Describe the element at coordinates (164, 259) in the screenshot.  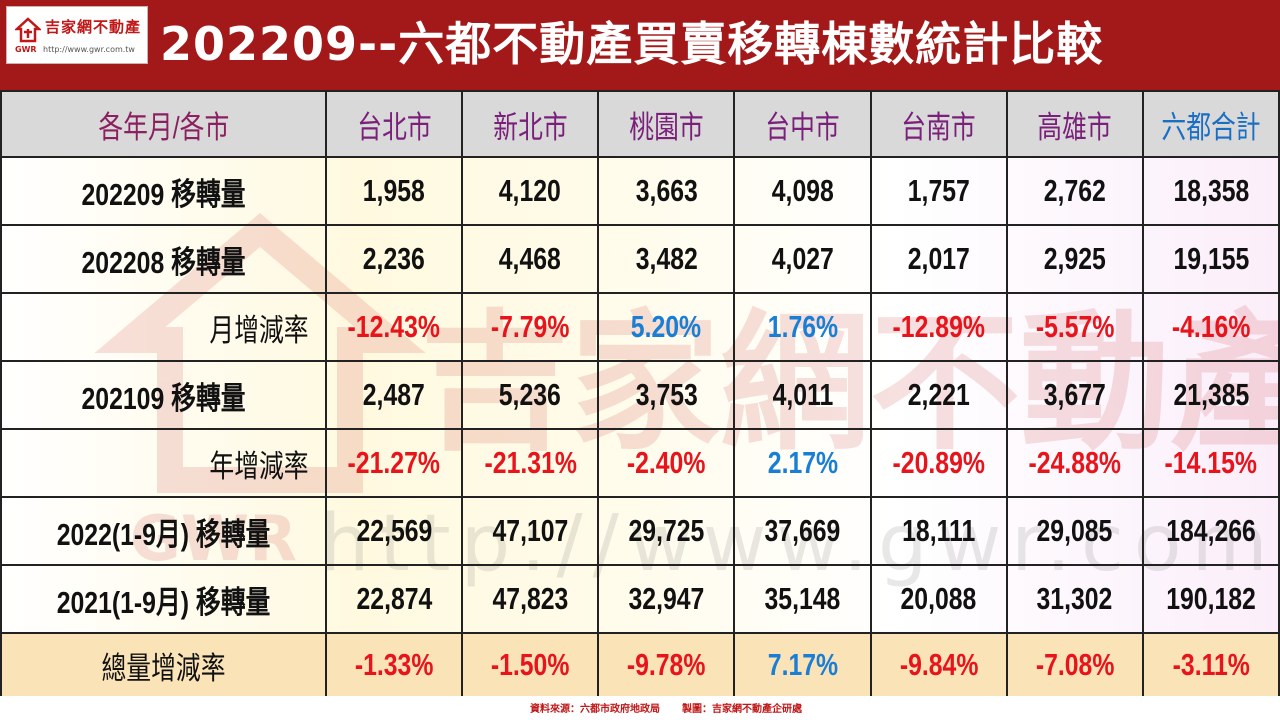
I see `row-label: 202208 移轉量` at that location.